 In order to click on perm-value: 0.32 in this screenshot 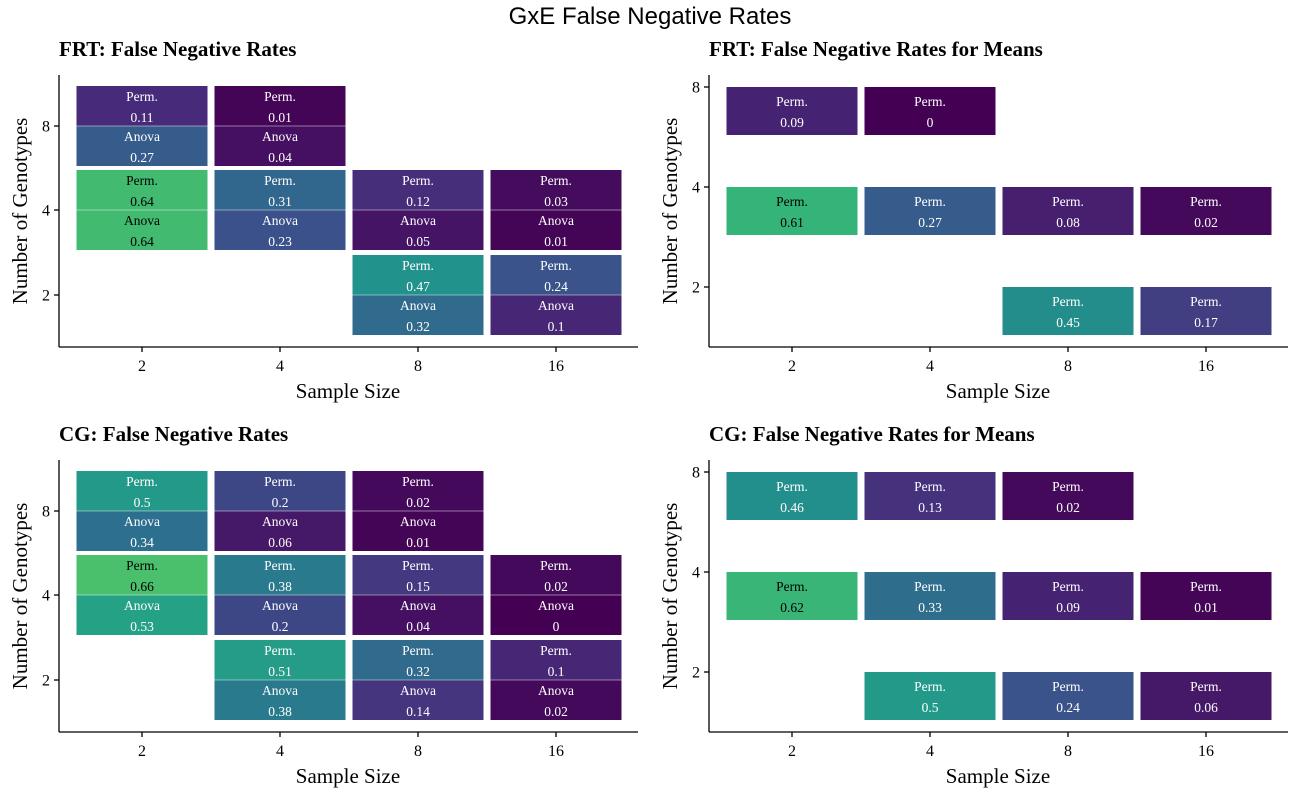, I will do `click(418, 671)`.